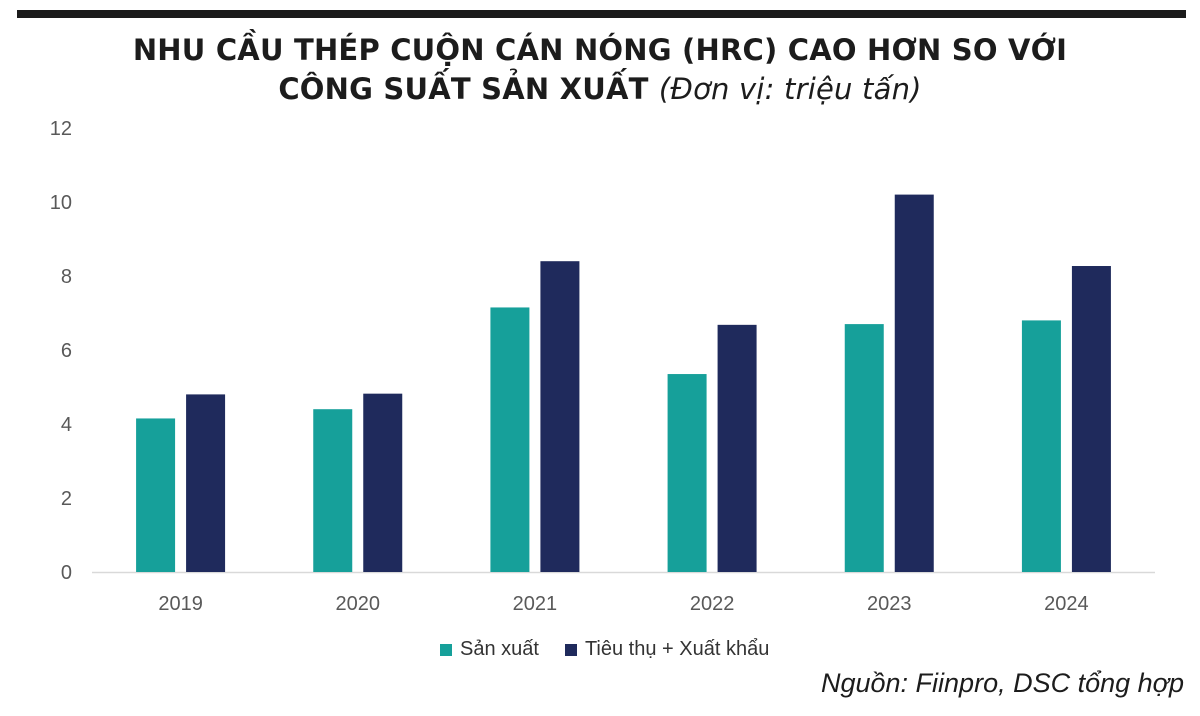 Image resolution: width=1200 pixels, height=716 pixels. What do you see at coordinates (61, 129) in the screenshot?
I see `y-tick-label: 12` at bounding box center [61, 129].